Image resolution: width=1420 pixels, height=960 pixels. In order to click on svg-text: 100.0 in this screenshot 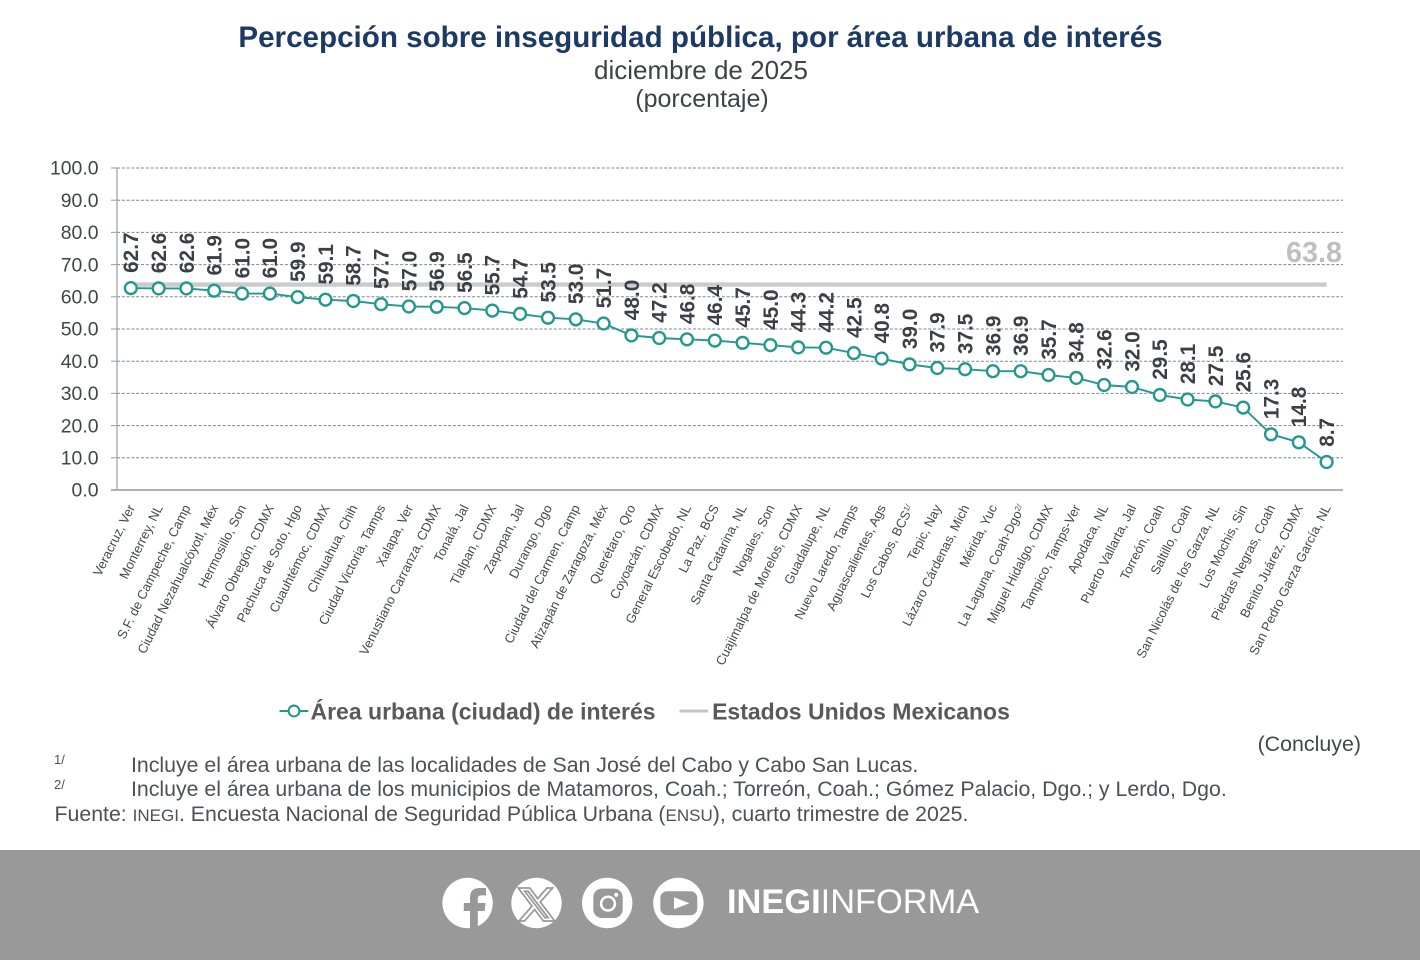, I will do `click(74, 169)`.